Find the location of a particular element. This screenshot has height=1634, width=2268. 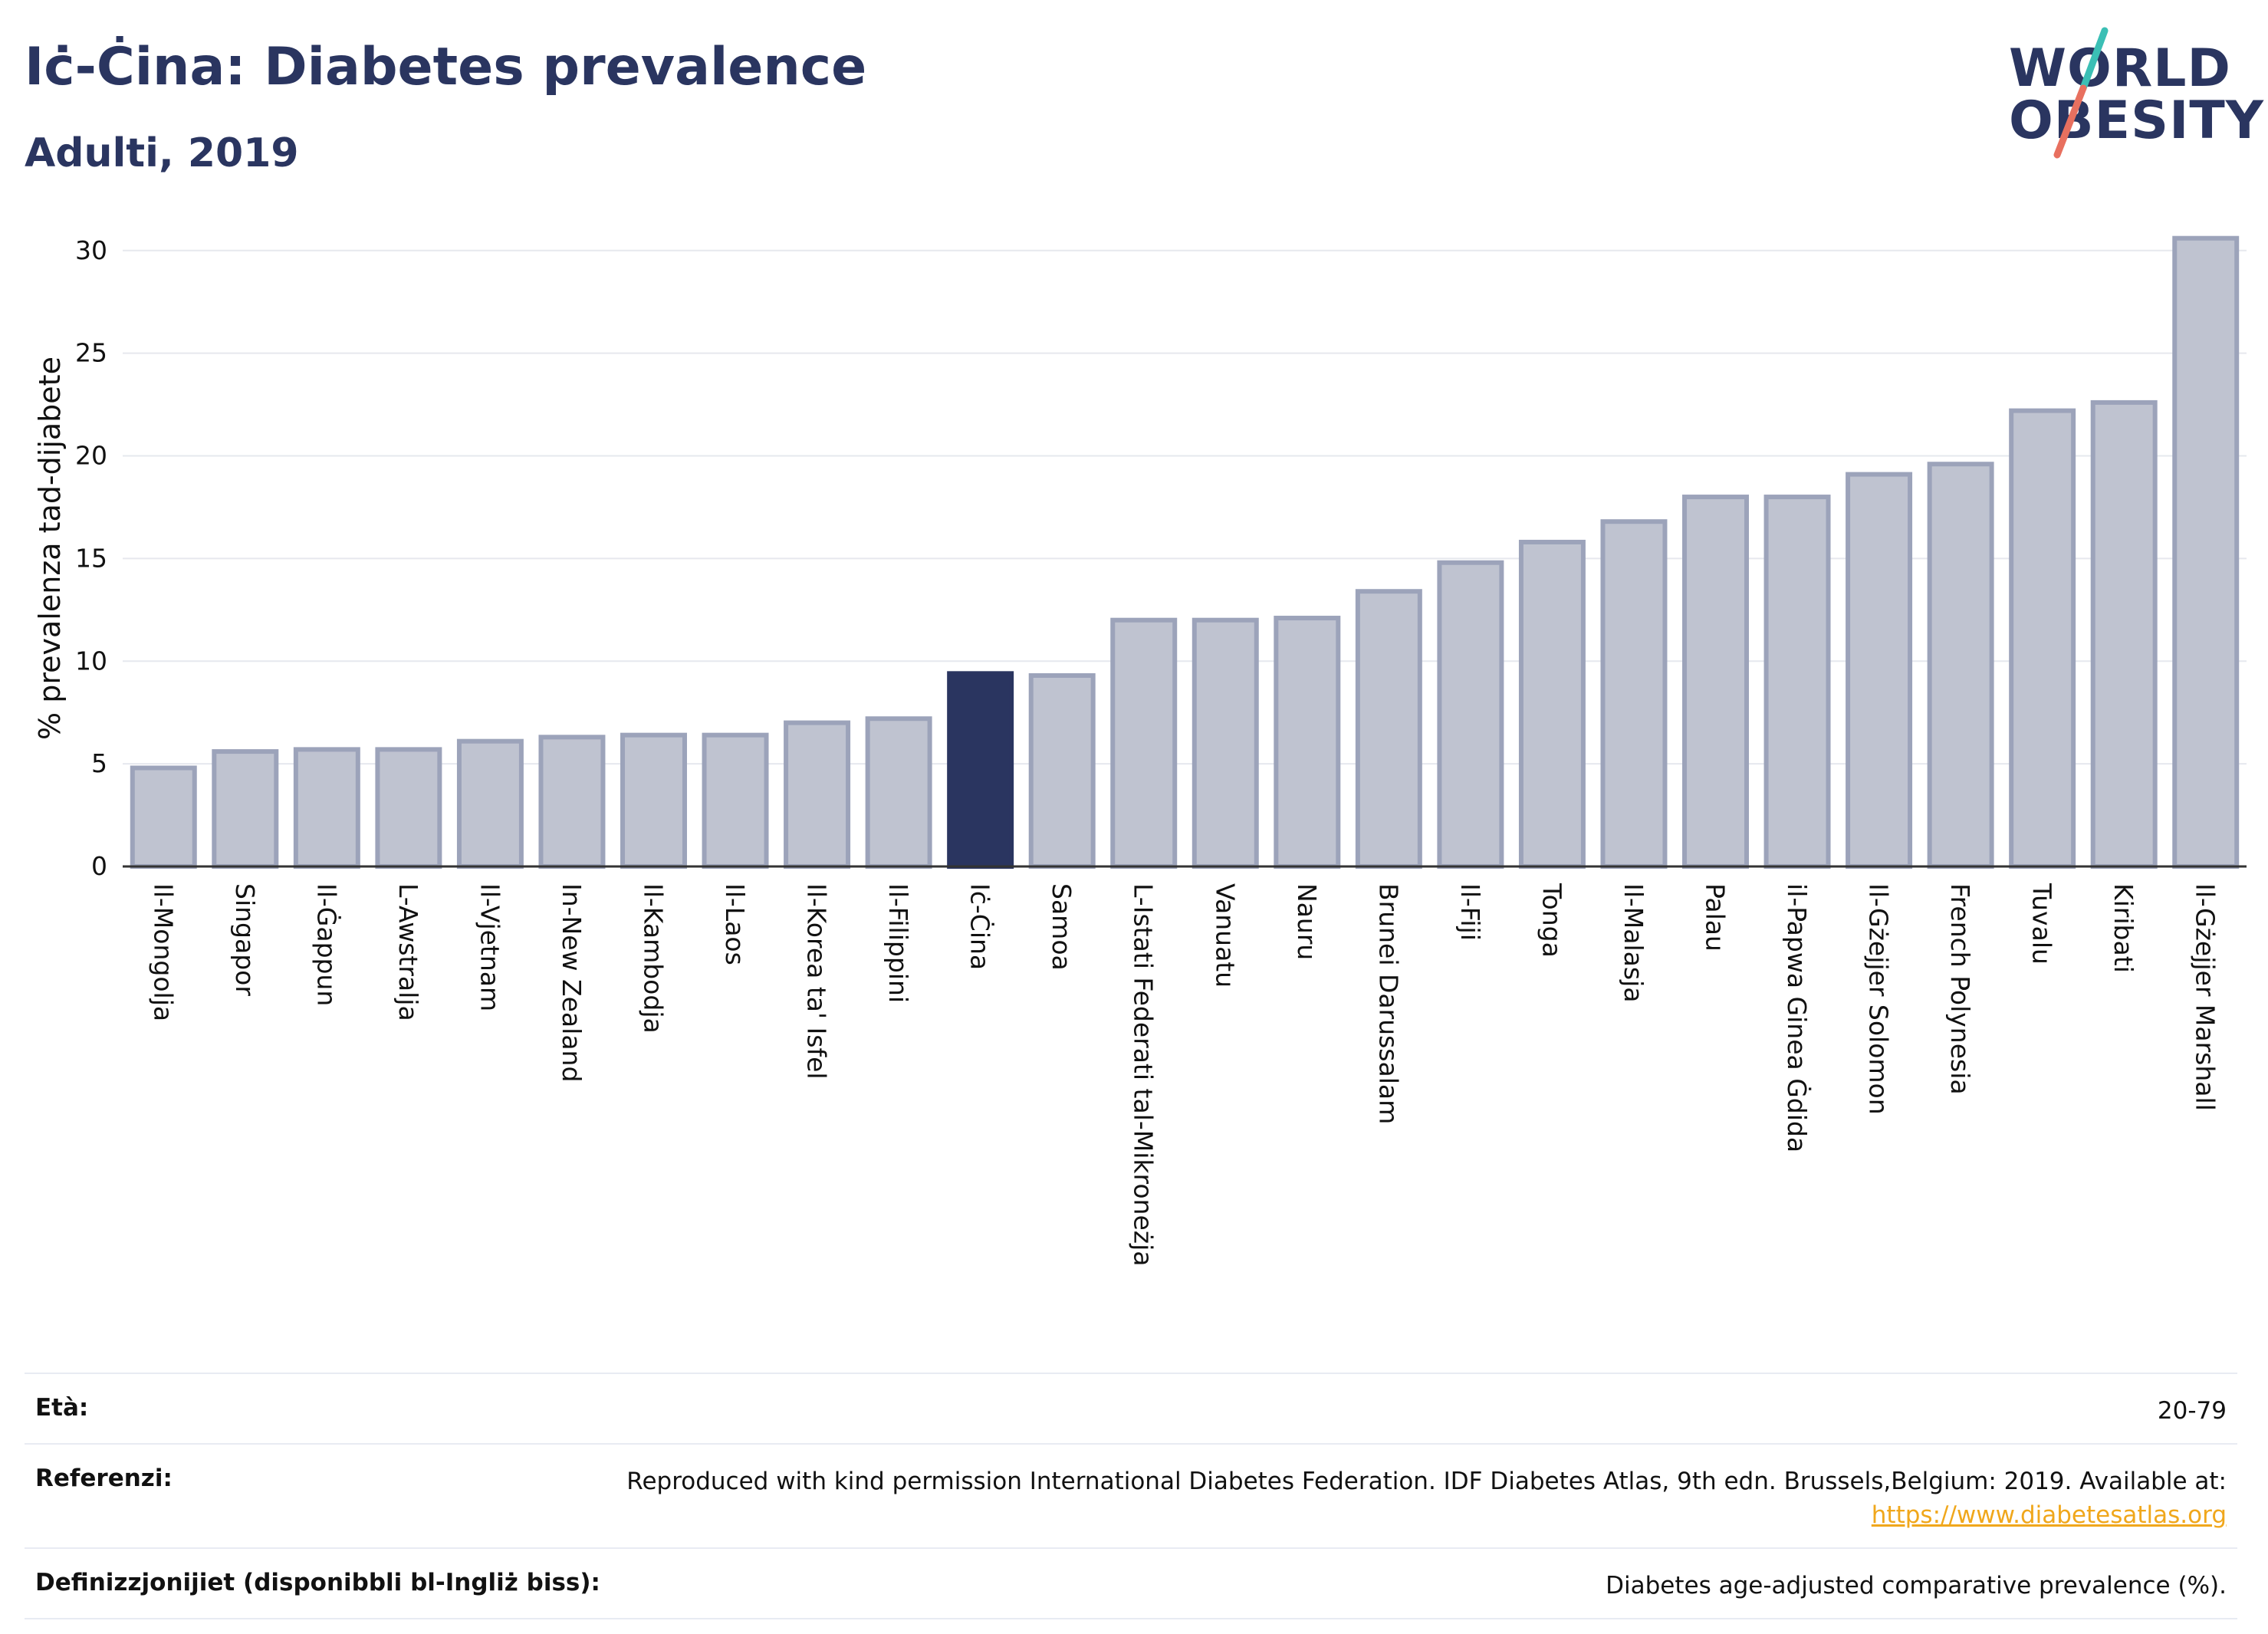

x-tick-label: Brunei Darussalam is located at coordinates (1388, 1004).